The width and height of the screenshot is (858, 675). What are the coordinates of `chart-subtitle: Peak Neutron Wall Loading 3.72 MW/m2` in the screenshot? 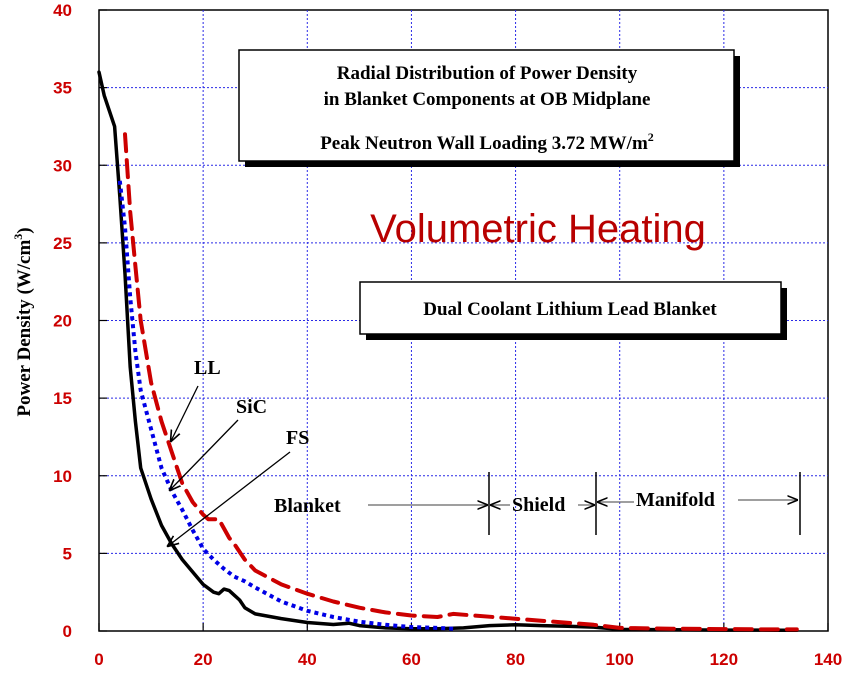 It's located at (487, 142).